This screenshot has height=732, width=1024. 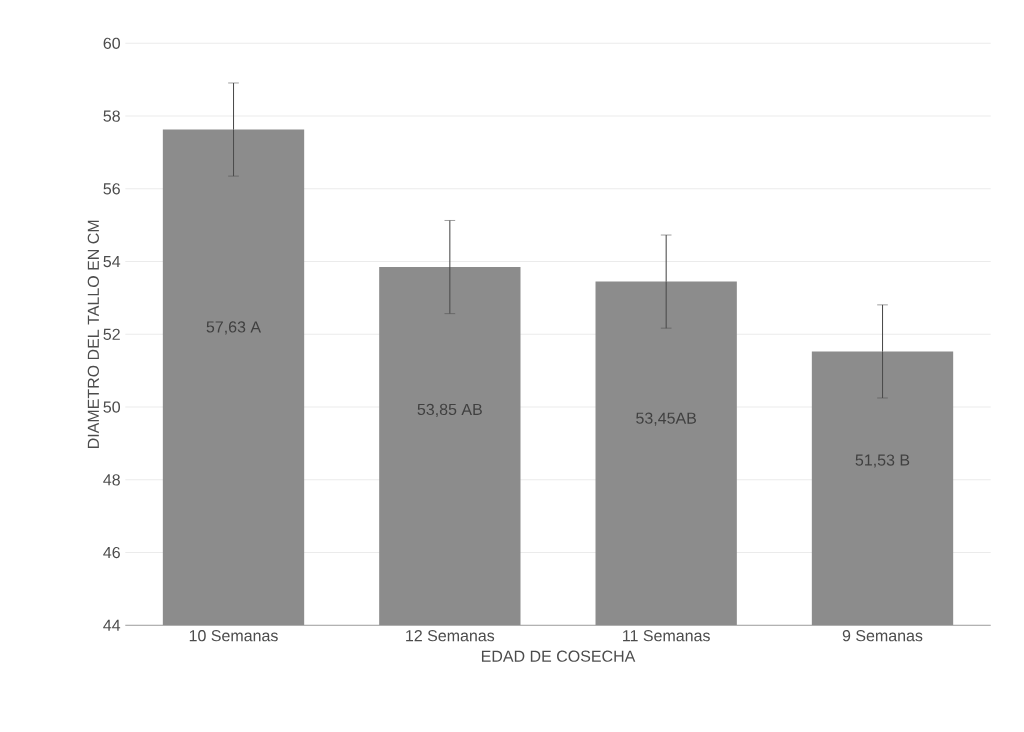 What do you see at coordinates (666, 636) in the screenshot?
I see `x-tick-label: 11 Semanas` at bounding box center [666, 636].